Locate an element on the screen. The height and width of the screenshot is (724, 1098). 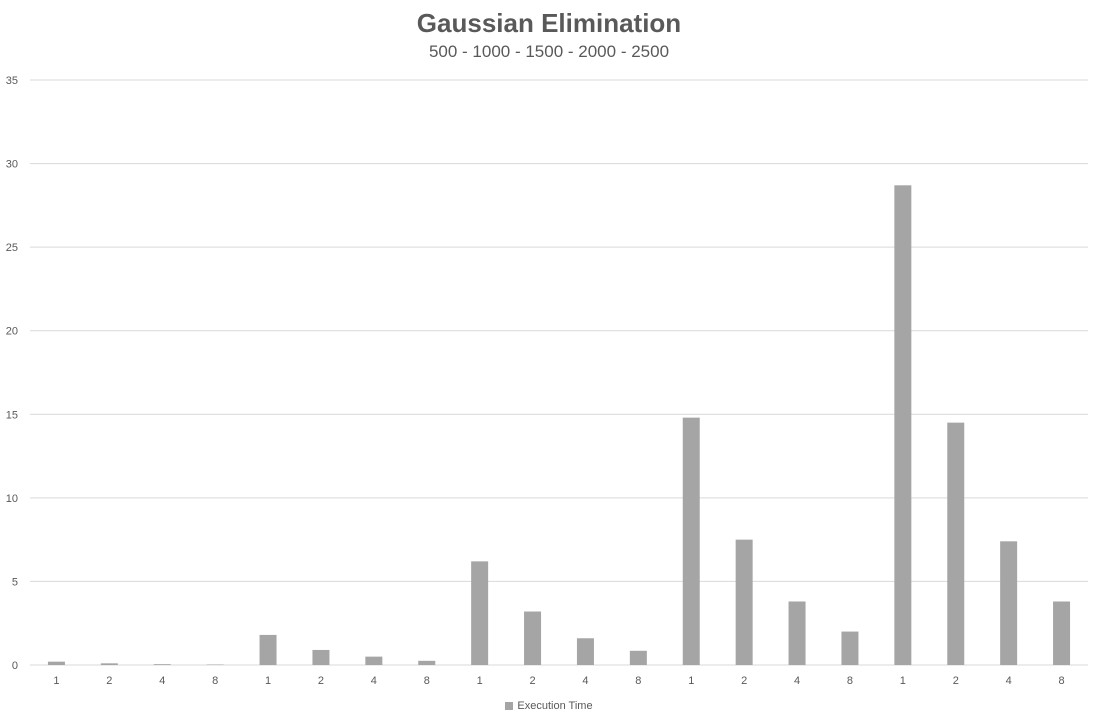
y-tick-label: 10 is located at coordinates (12, 499).